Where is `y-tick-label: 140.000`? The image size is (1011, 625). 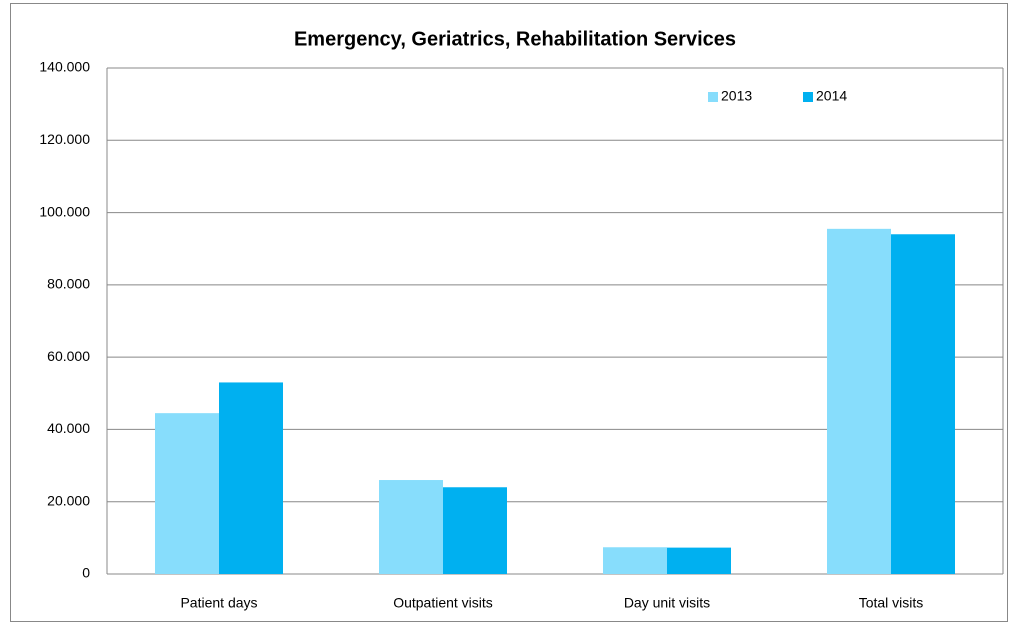 y-tick-label: 140.000 is located at coordinates (64, 67).